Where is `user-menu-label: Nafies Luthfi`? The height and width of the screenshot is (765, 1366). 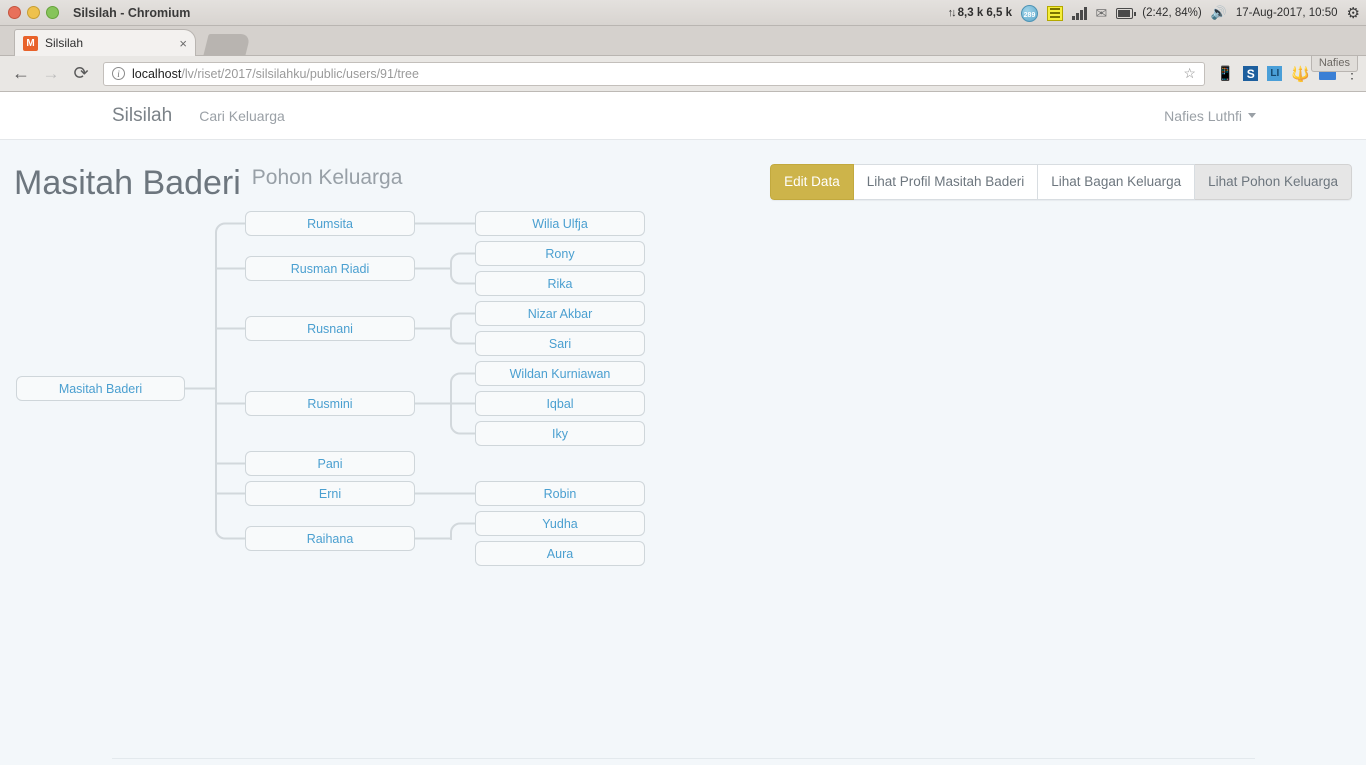 user-menu-label: Nafies Luthfi is located at coordinates (1203, 115).